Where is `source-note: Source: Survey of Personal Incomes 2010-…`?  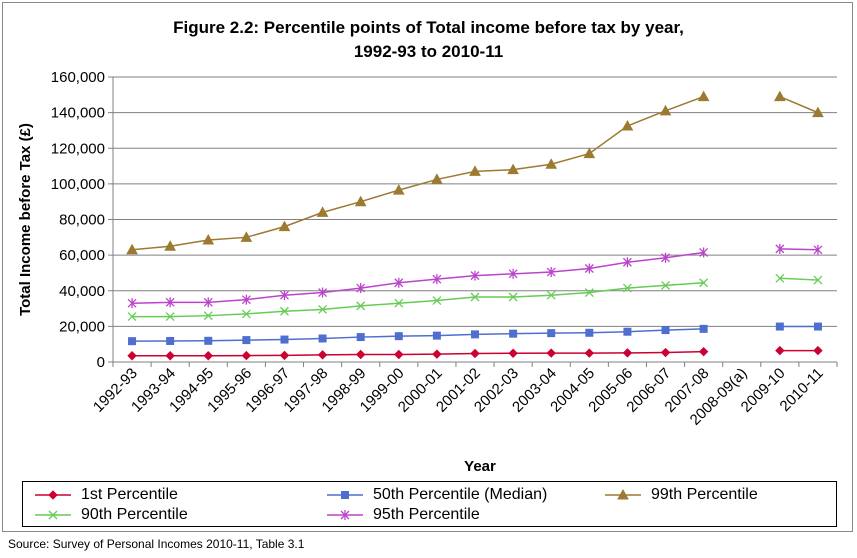
source-note: Source: Survey of Personal Incomes 2010-… is located at coordinates (156, 544).